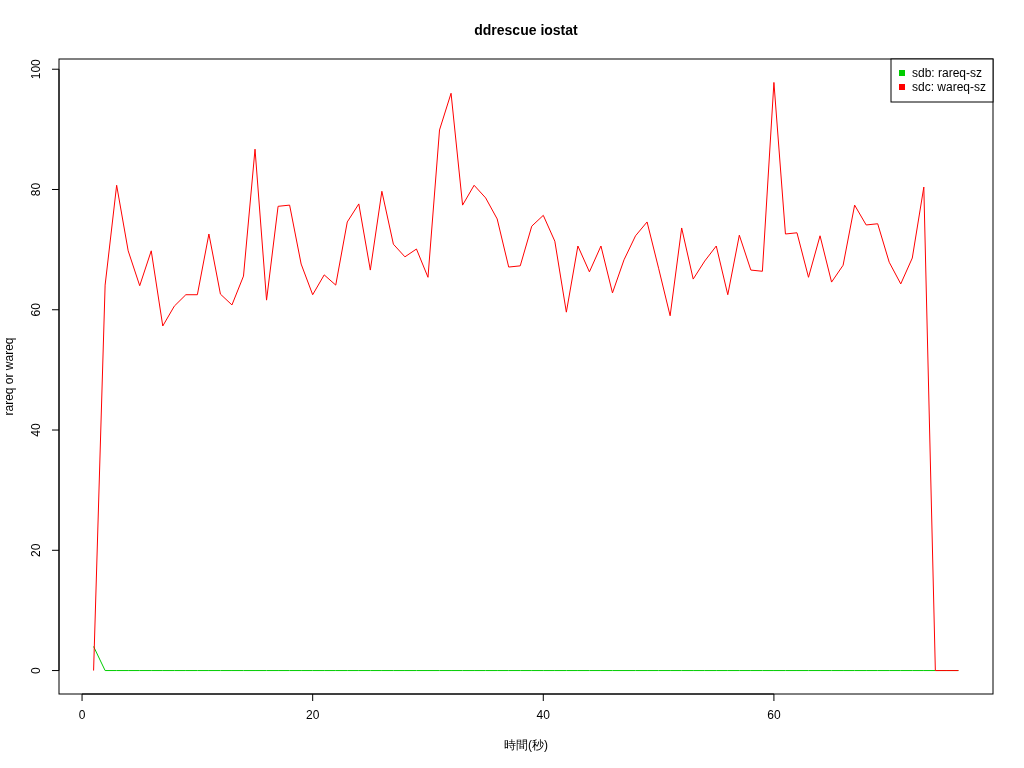  I want to click on y-tick-label: 20, so click(36, 550).